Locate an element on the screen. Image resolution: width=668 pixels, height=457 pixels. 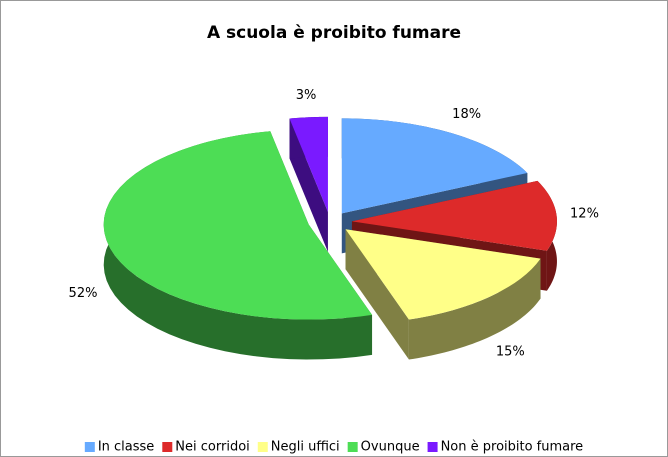
data-label: 52% is located at coordinates (83, 293).